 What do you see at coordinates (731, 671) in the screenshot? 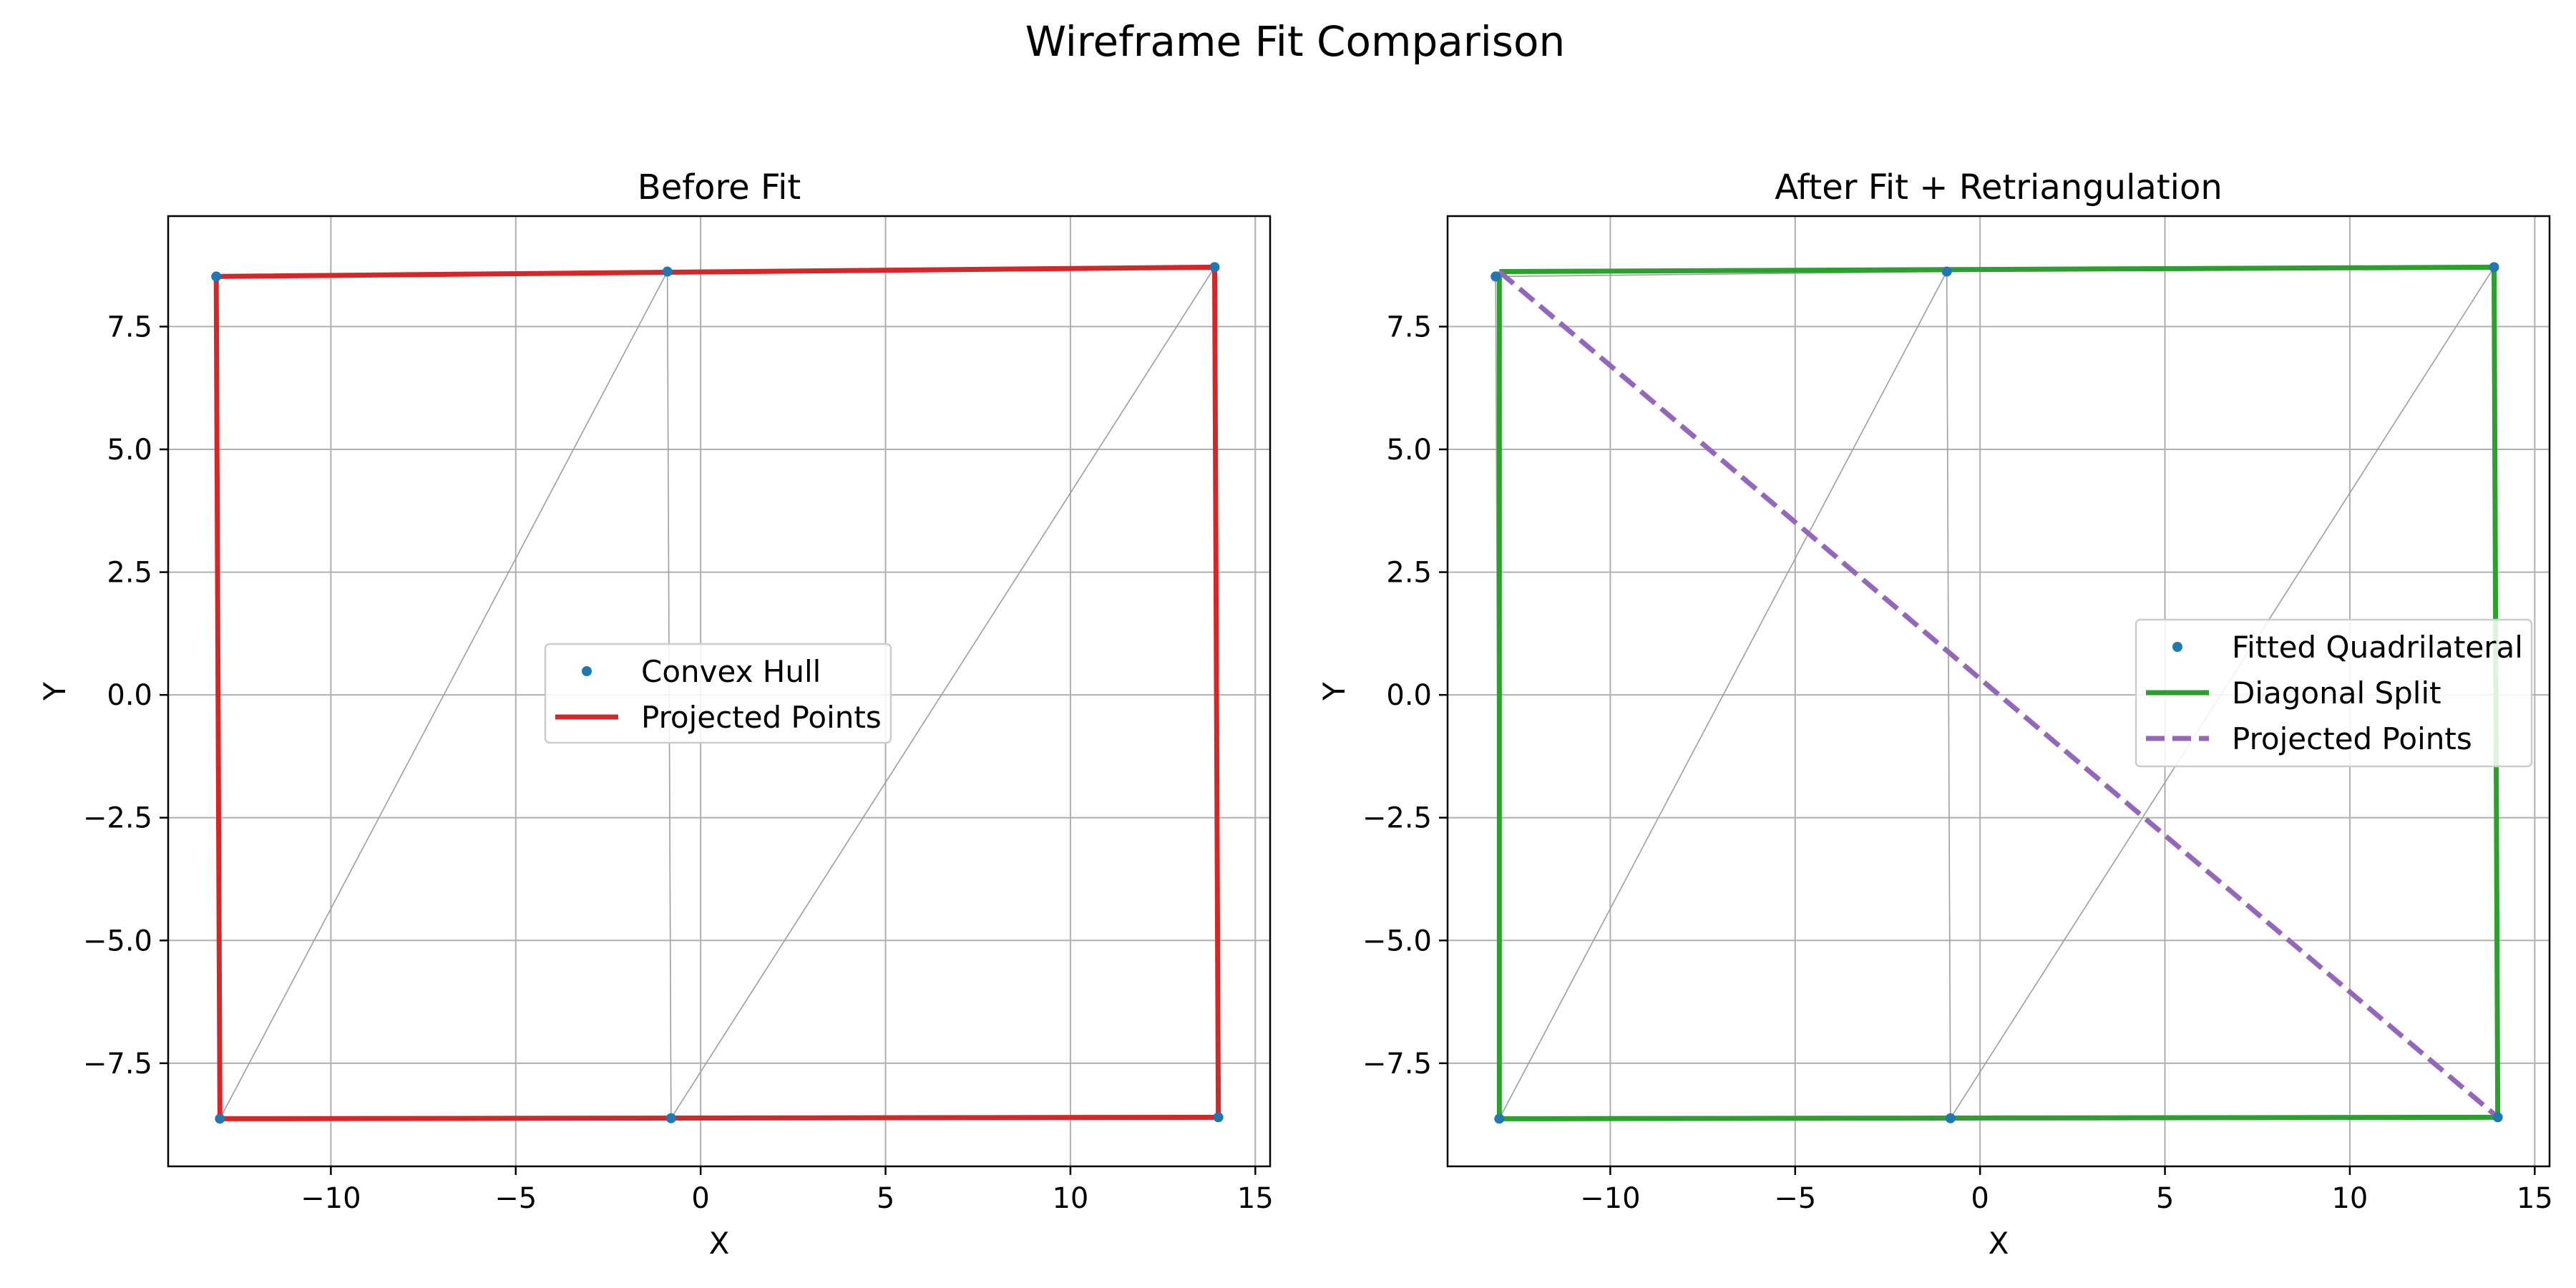
I see `legend-label: Convex Hull` at bounding box center [731, 671].